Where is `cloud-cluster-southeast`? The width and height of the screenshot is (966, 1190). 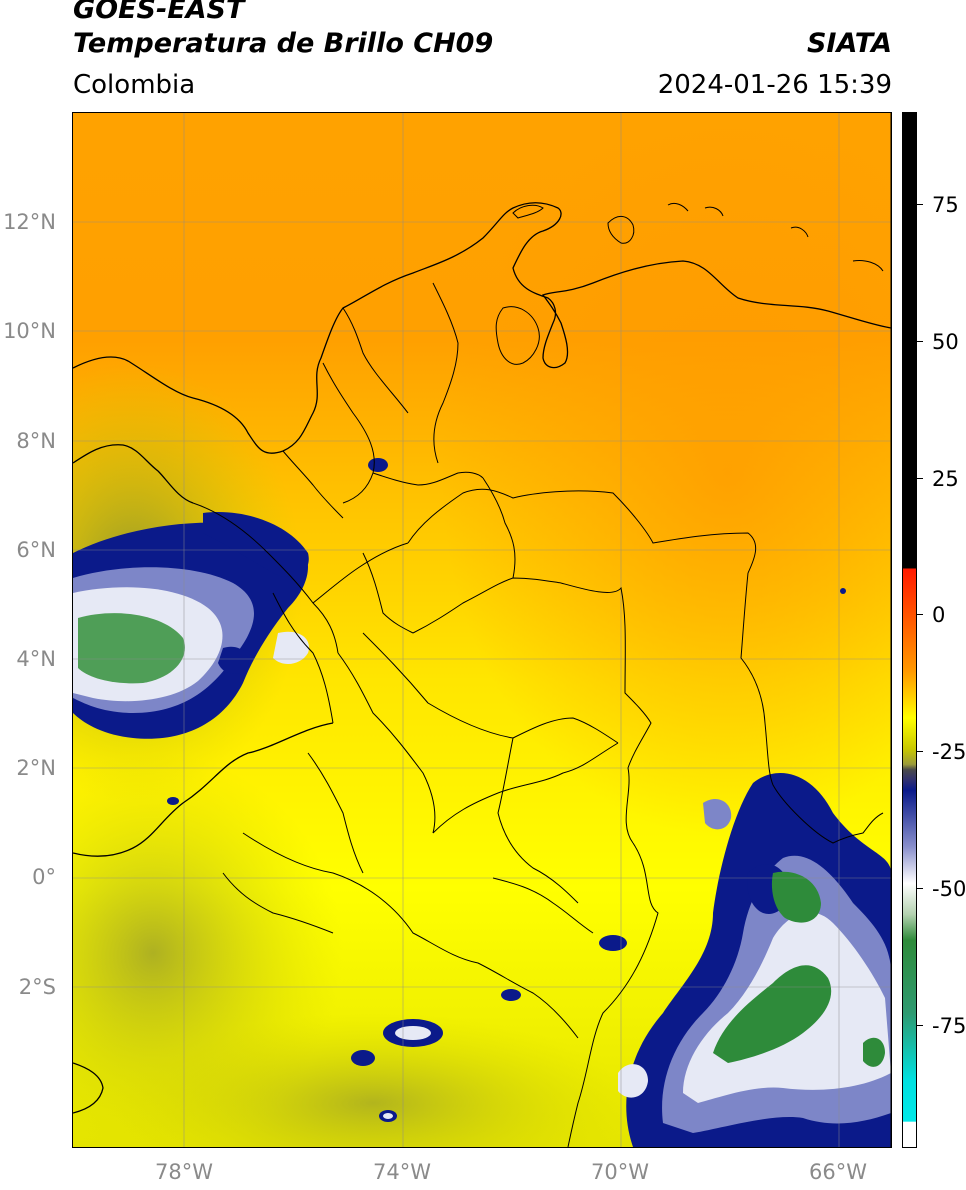
cloud-cluster-southeast is located at coordinates (754, 960).